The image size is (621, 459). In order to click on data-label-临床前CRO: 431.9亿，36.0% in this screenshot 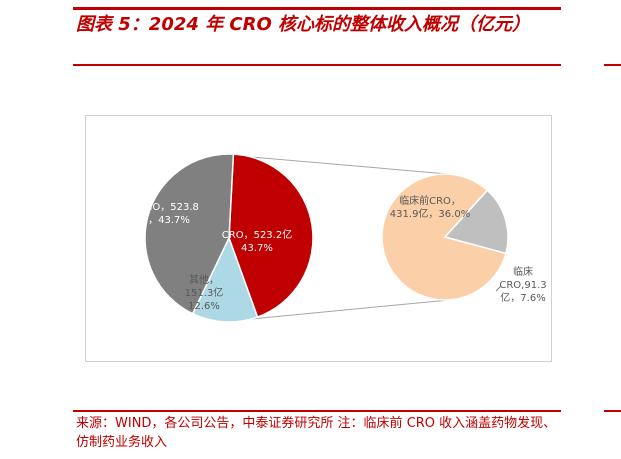, I will do `click(430, 213)`.